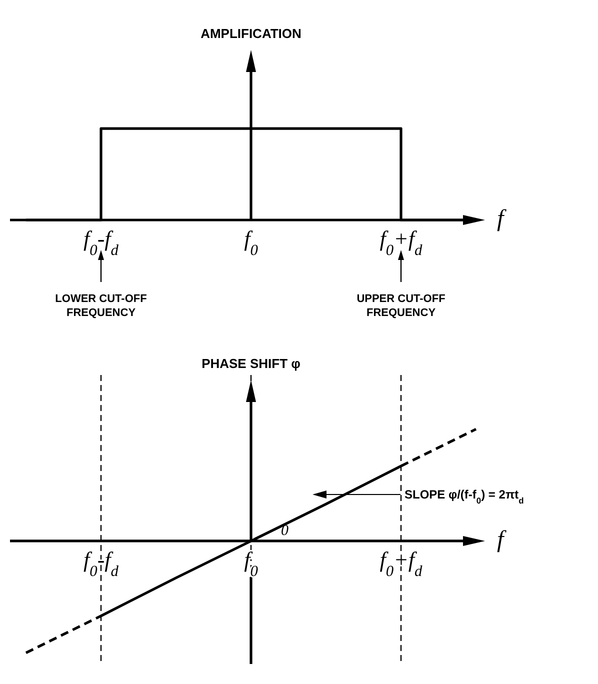 The height and width of the screenshot is (684, 598). I want to click on annotation: 0, so click(285, 530).